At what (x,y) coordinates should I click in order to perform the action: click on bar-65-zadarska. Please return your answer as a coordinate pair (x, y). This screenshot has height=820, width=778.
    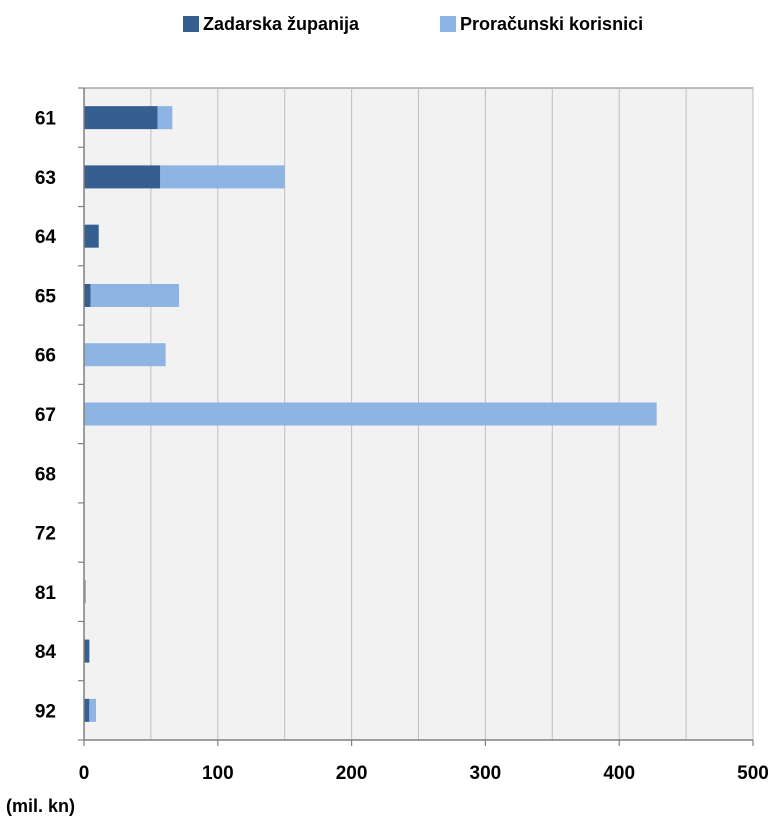
    Looking at the image, I should click on (87, 295).